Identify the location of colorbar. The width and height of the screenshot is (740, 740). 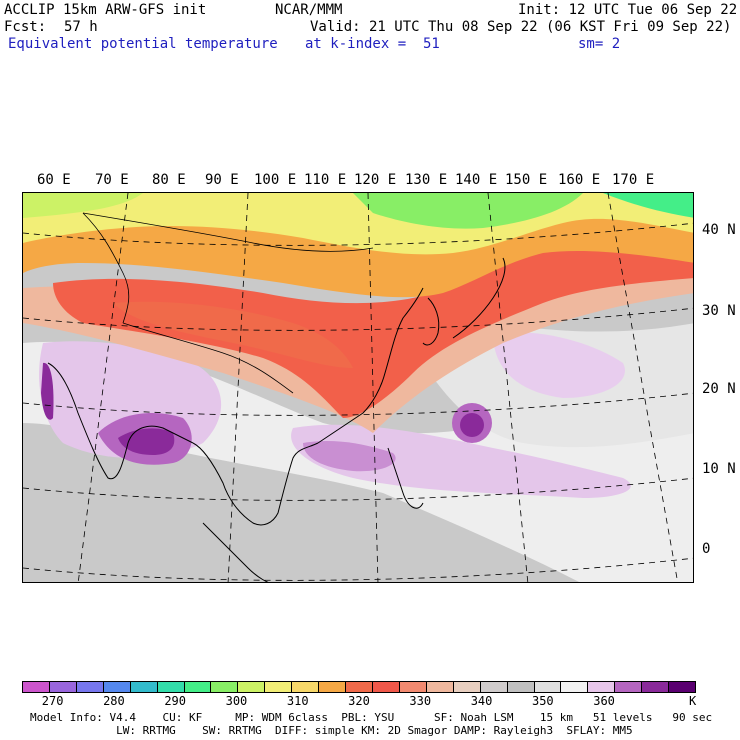
(359, 687).